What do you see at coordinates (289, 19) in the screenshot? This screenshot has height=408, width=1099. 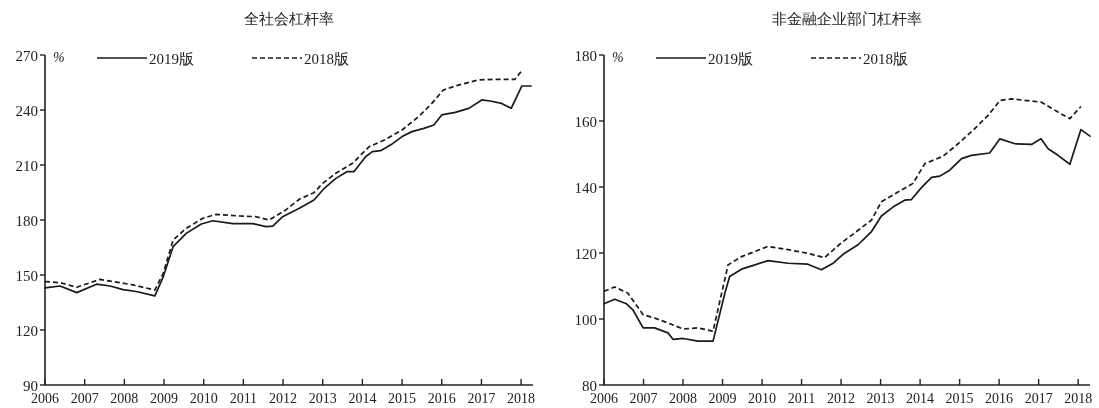 I see `title: 全社会杠杆率` at bounding box center [289, 19].